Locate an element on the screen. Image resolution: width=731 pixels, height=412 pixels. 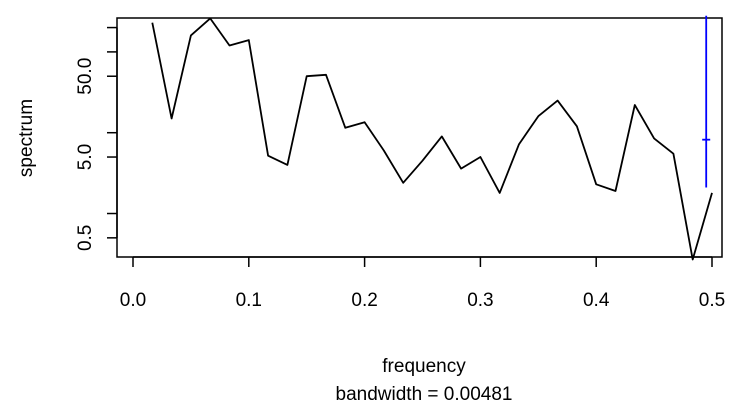
confidence-bar-layer is located at coordinates (706, 101).